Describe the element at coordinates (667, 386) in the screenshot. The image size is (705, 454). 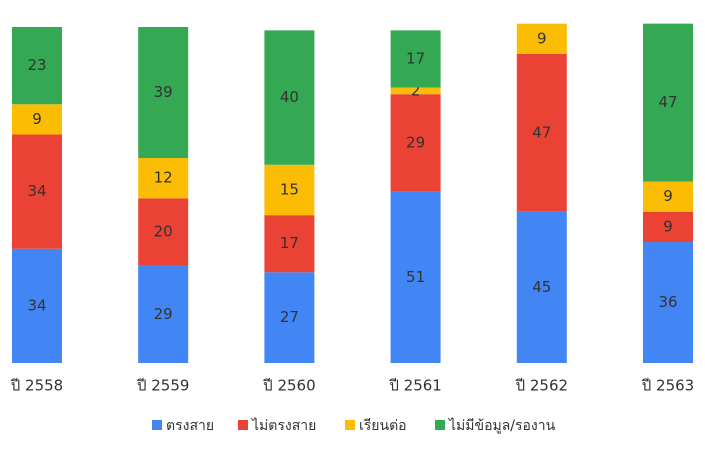
I see `x-tick-label: ปี 2563` at that location.